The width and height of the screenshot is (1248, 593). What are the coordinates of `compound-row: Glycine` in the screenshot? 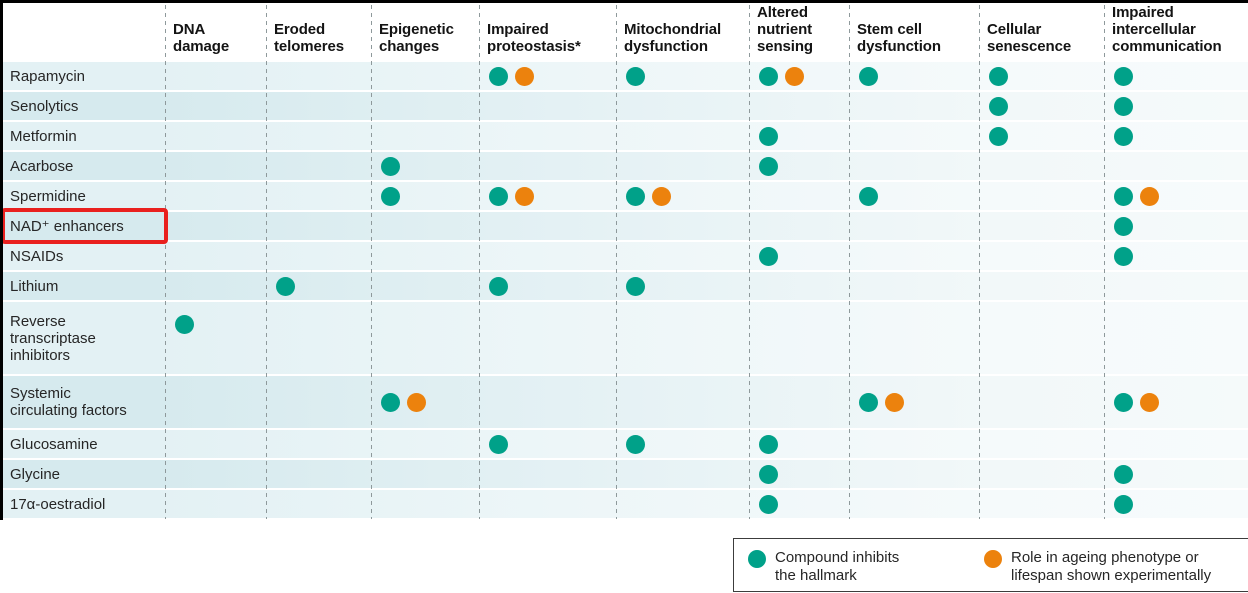 It's located at (624, 474).